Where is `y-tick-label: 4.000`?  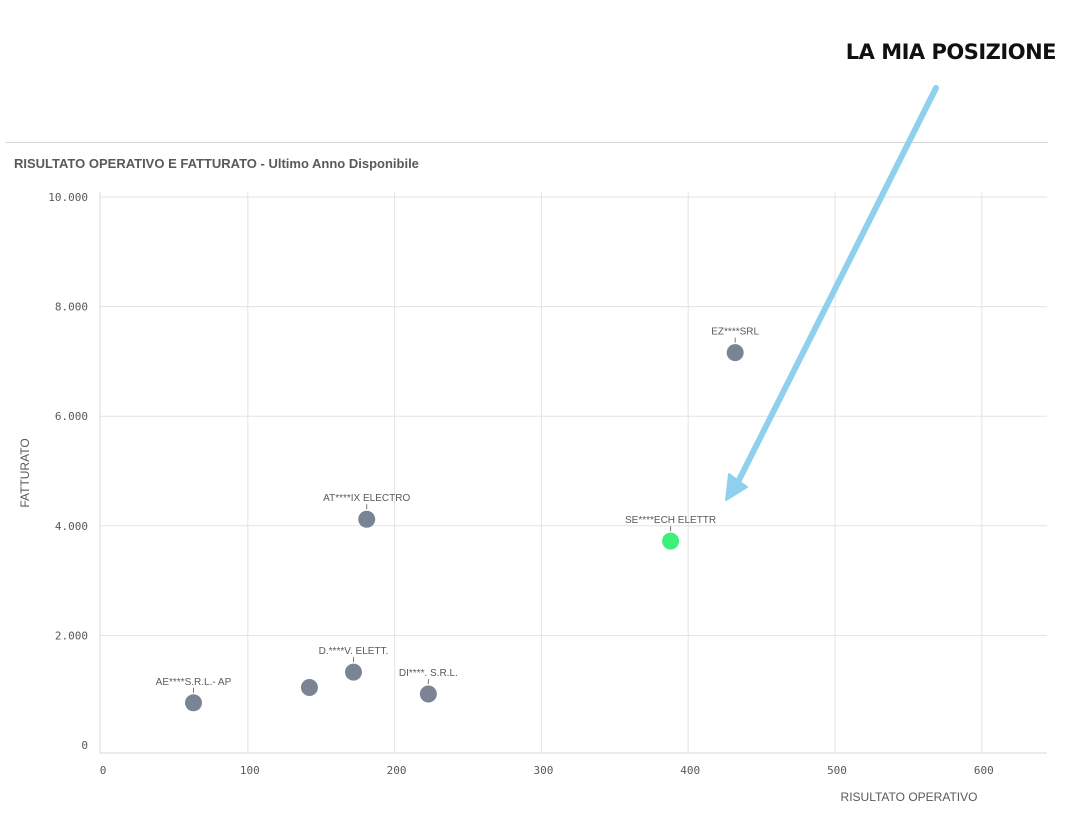 y-tick-label: 4.000 is located at coordinates (71, 526).